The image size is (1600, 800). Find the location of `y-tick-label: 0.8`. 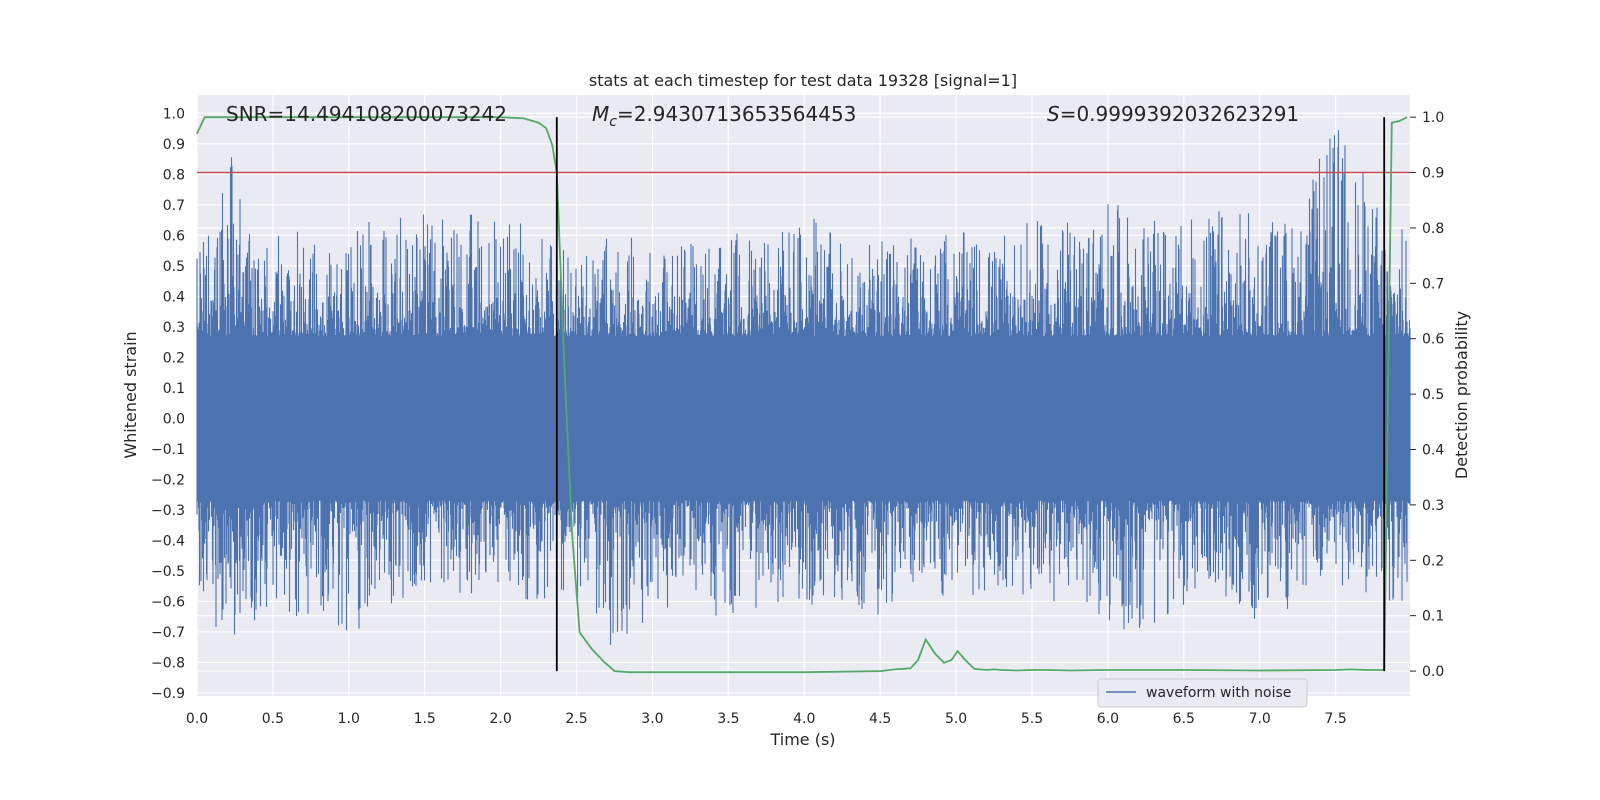

y-tick-label: 0.8 is located at coordinates (174, 175).